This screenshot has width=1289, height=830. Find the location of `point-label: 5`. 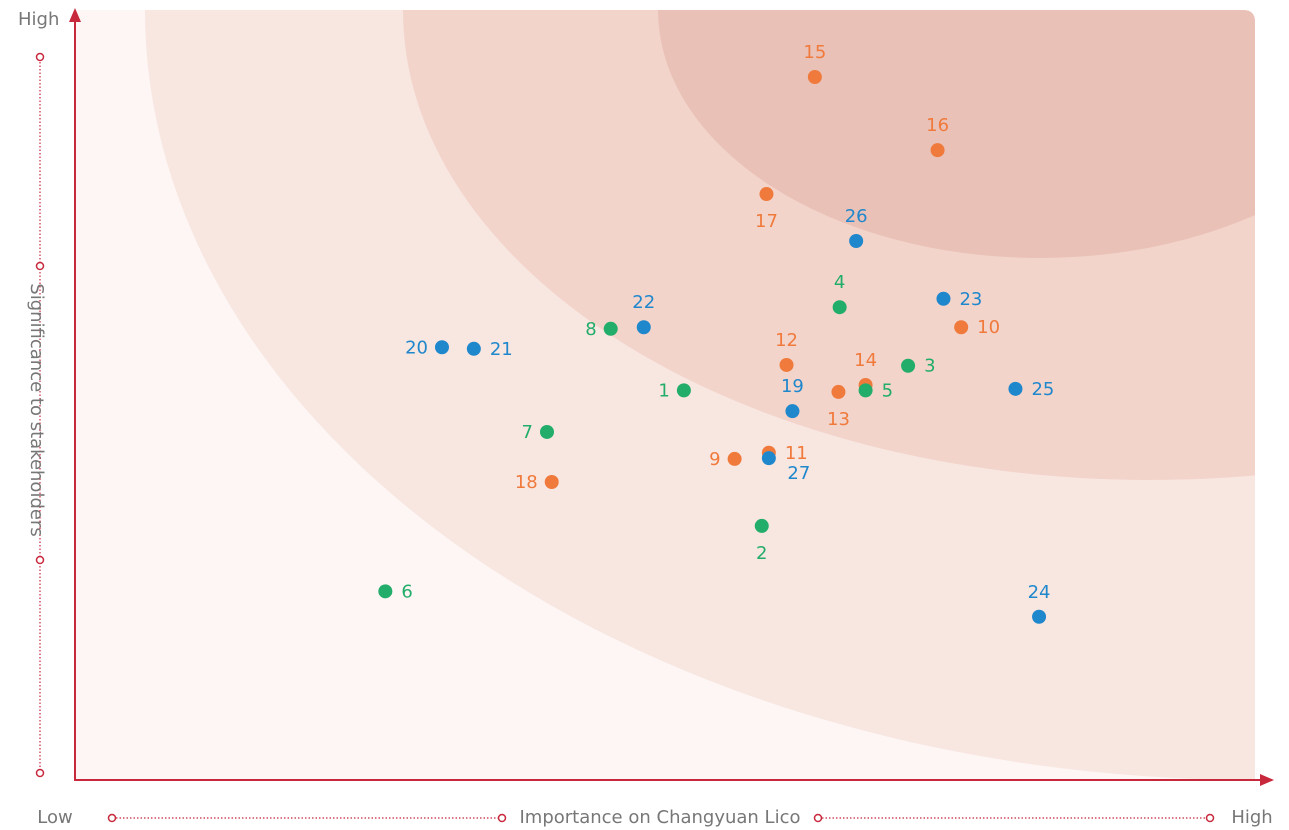

point-label: 5 is located at coordinates (887, 390).